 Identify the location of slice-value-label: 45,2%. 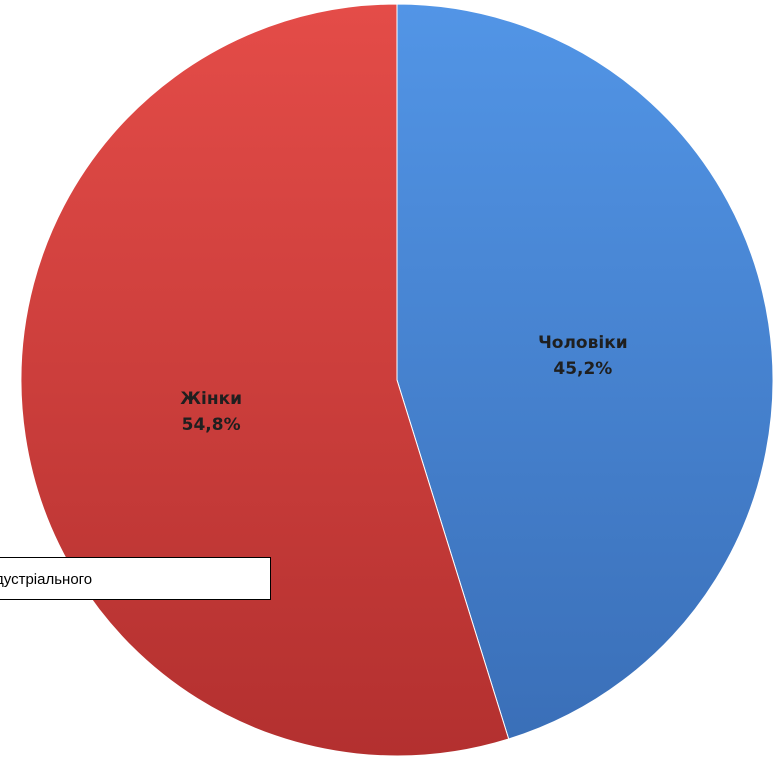
(582, 369).